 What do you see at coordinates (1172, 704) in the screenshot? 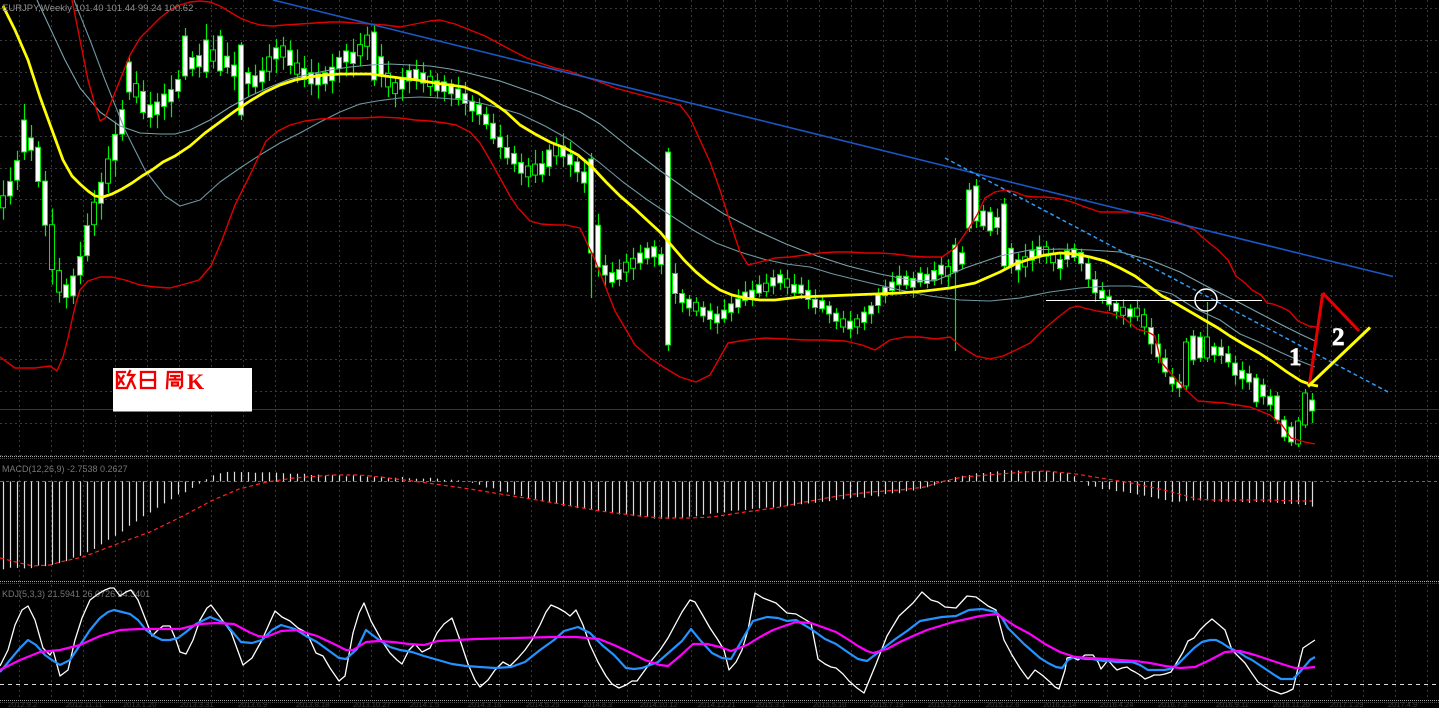
I see `svg-text: 2016.7.3` at bounding box center [1172, 704].